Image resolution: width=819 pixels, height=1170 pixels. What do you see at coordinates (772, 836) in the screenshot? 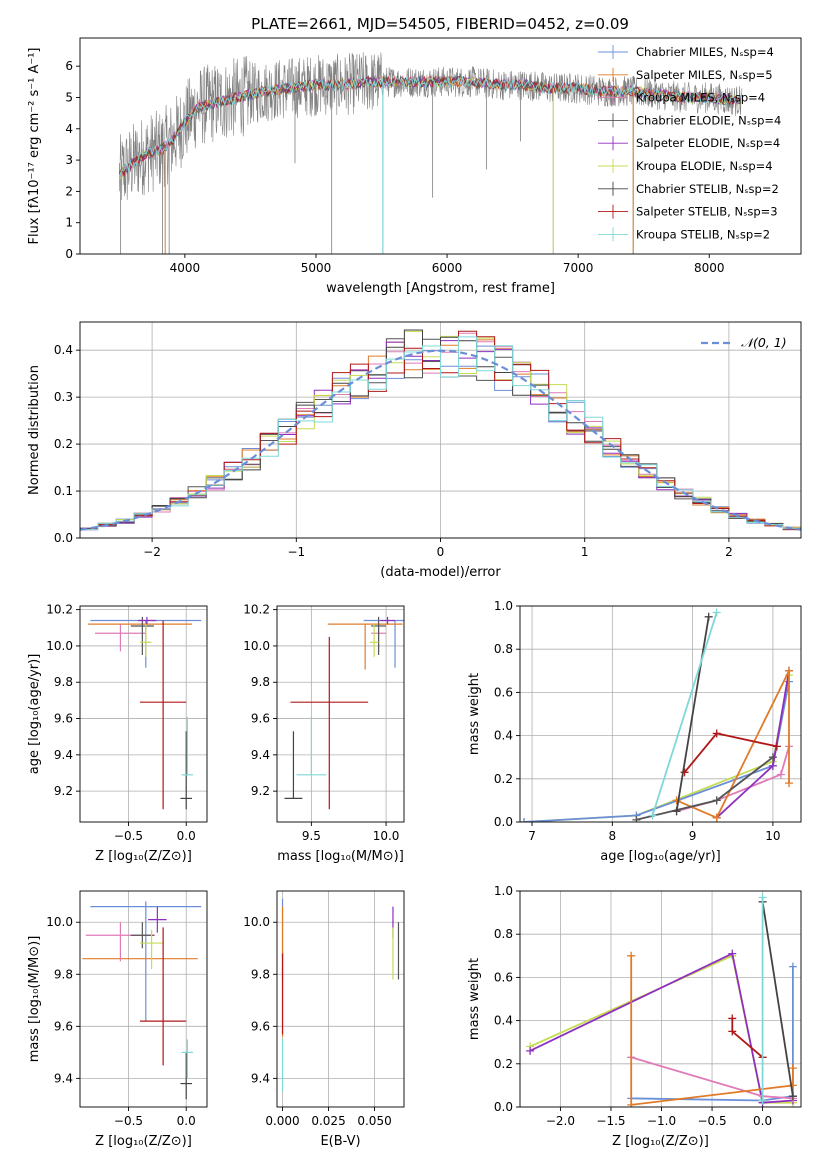
I see `x-tick-label: 10` at bounding box center [772, 836].